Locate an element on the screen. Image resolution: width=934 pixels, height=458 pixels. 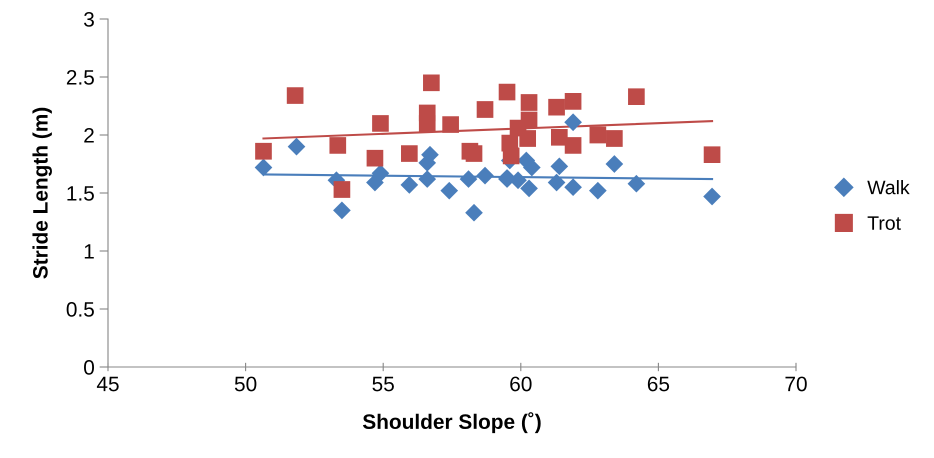
x-tick-label: 60 is located at coordinates (521, 384).